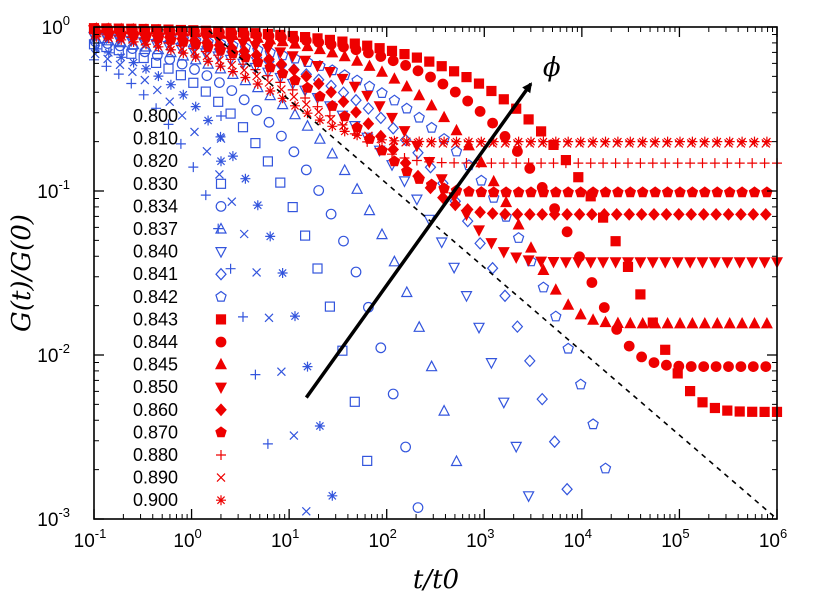  Describe the element at coordinates (47, 192) in the screenshot. I see `y-tick-base: 10` at that location.